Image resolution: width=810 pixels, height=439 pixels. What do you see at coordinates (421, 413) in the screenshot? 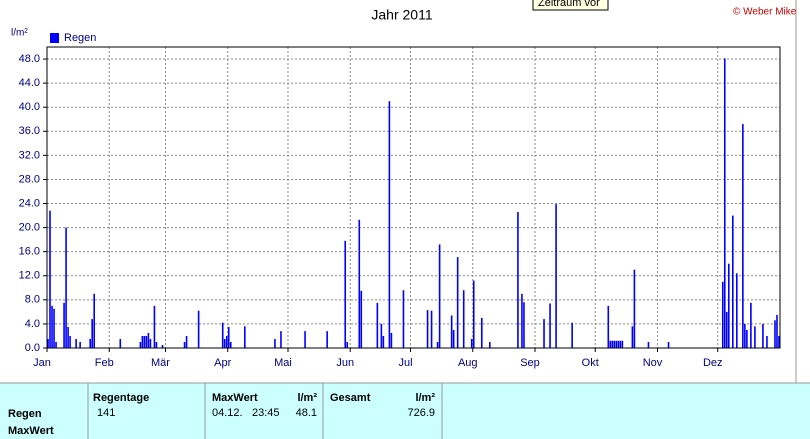
I see `table-cell: 726.9` at bounding box center [421, 413].